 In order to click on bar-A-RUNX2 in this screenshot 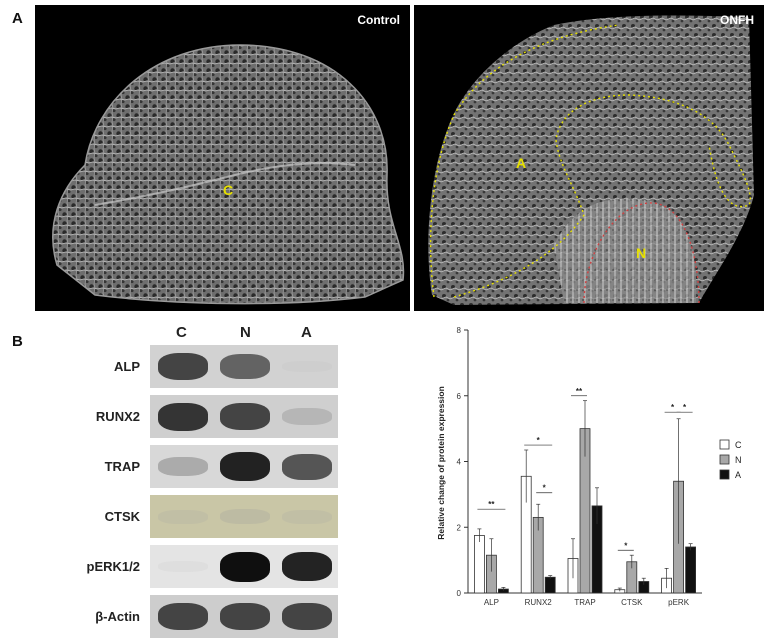, I will do `click(550, 585)`.